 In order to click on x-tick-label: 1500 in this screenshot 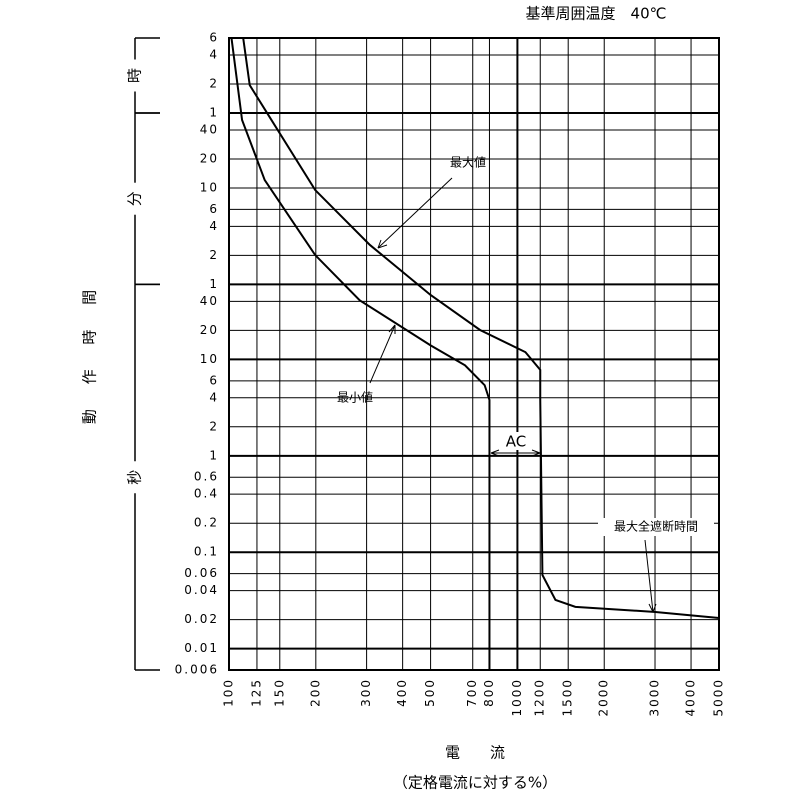, I will do `click(568, 697)`.